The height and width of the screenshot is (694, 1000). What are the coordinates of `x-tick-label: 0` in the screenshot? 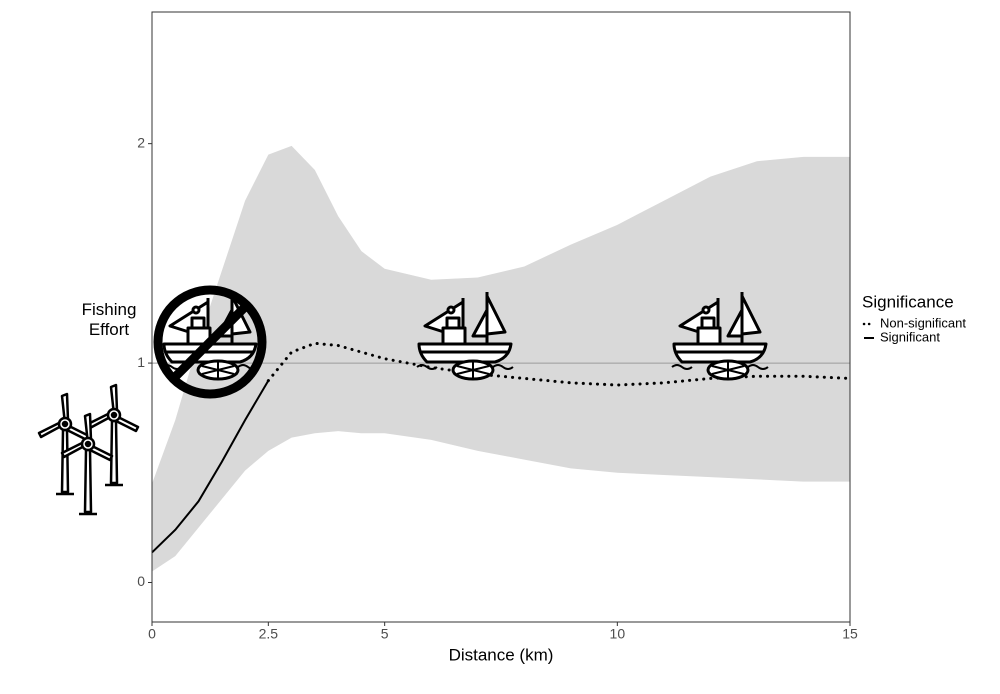 It's located at (152, 634).